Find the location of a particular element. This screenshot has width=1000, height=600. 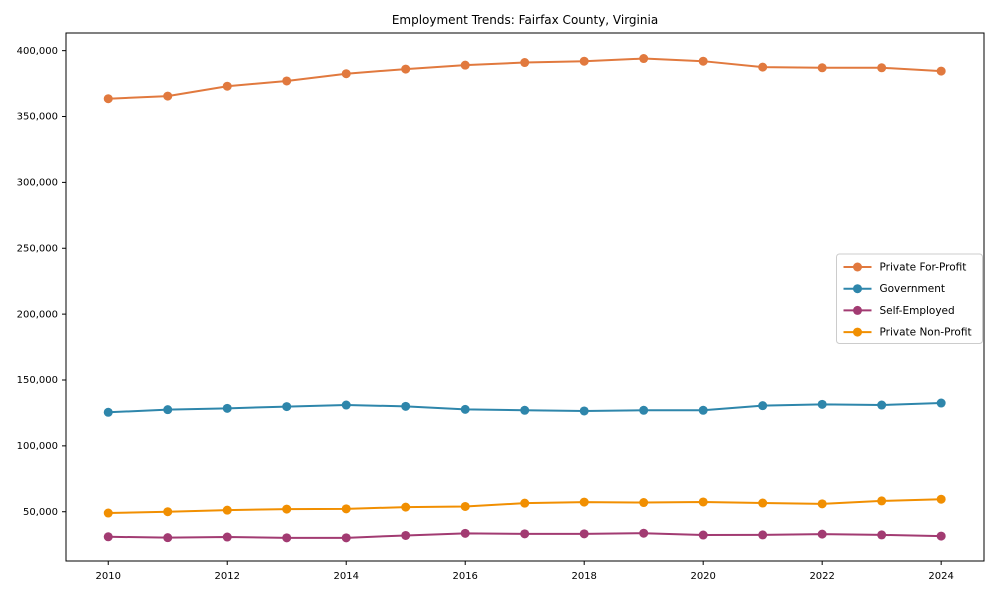

y-tick-label: 300,000 is located at coordinates (37, 183).